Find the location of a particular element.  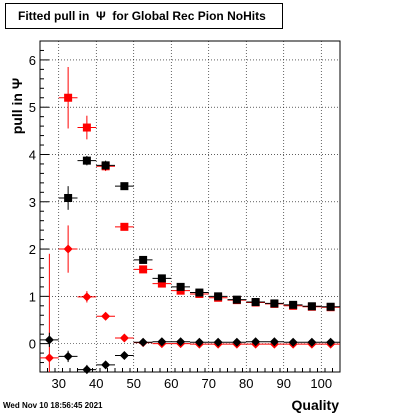

x-tick-label: 90 is located at coordinates (284, 383).